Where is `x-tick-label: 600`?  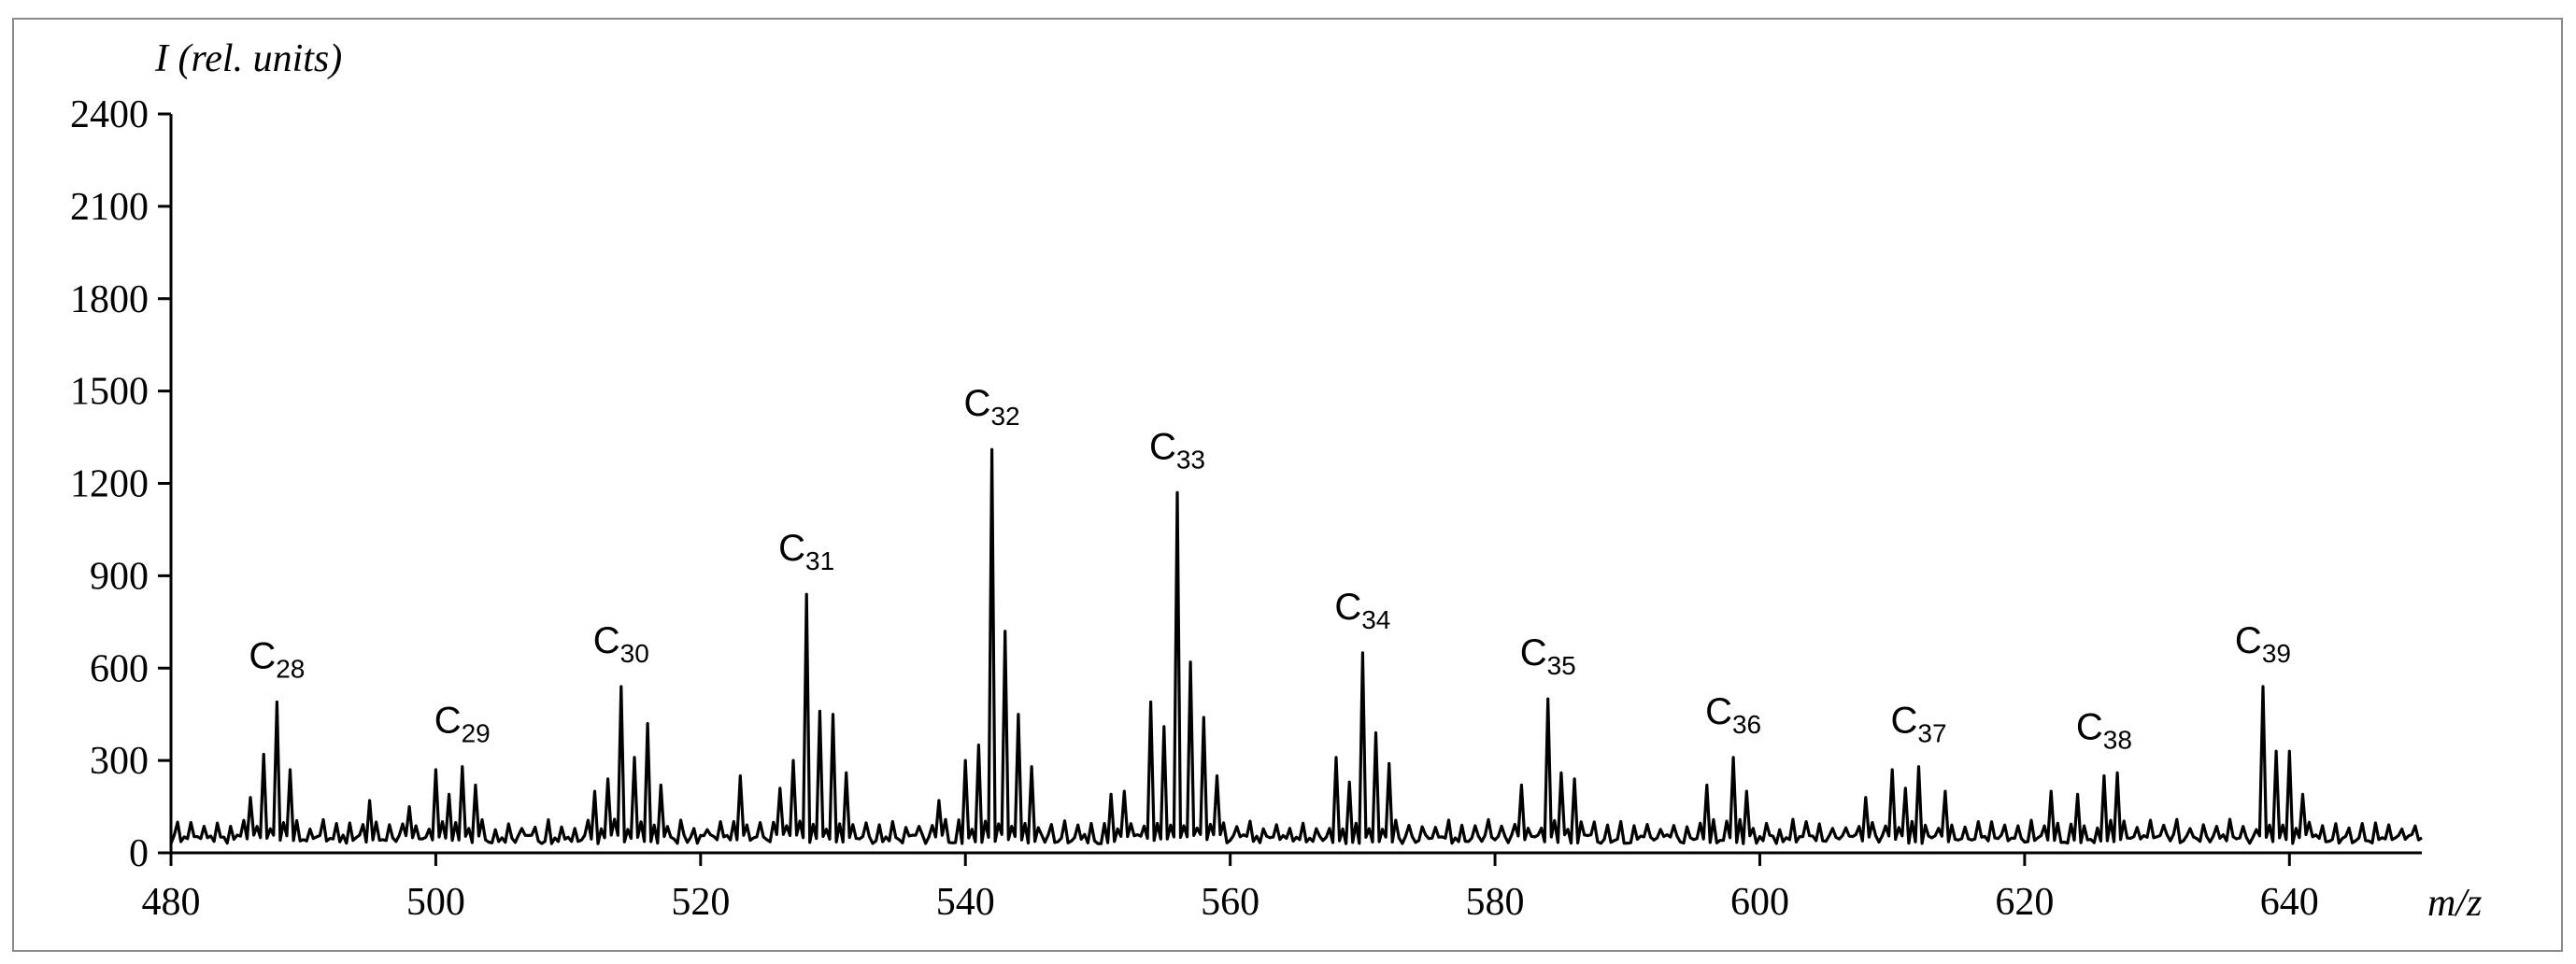
x-tick-label: 600 is located at coordinates (1760, 902).